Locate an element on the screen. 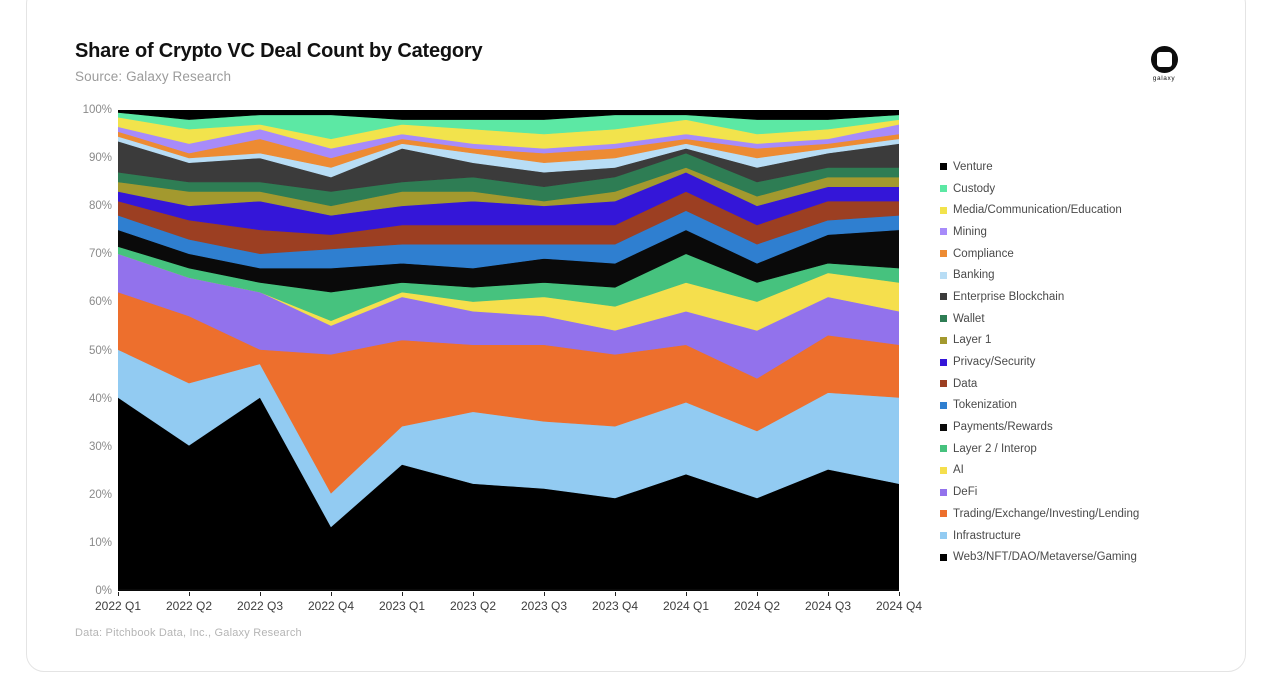  legend-label: Mining is located at coordinates (970, 231).